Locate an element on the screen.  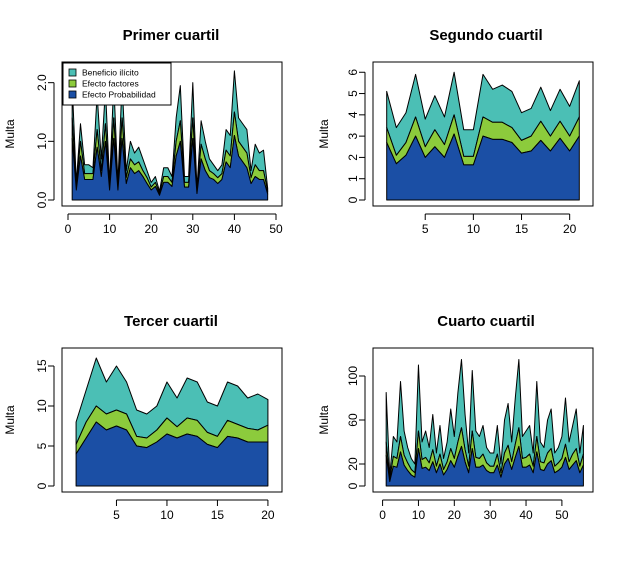
legend-label: Efecto factores is located at coordinates (110, 84).